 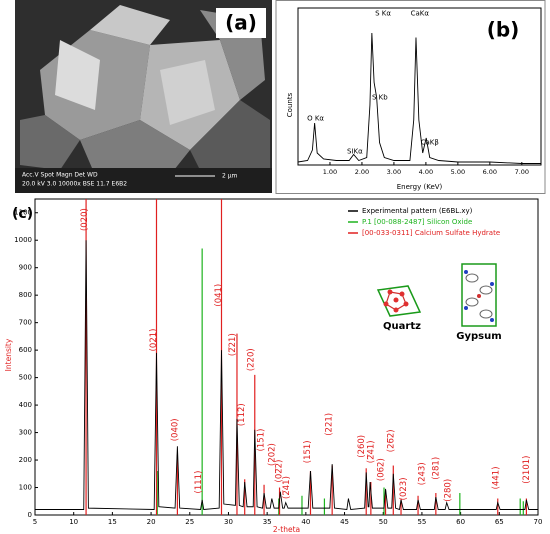 What do you see at coordinates (233, 344) in the screenshot?
I see `annotation: (2̅21)` at bounding box center [233, 344].